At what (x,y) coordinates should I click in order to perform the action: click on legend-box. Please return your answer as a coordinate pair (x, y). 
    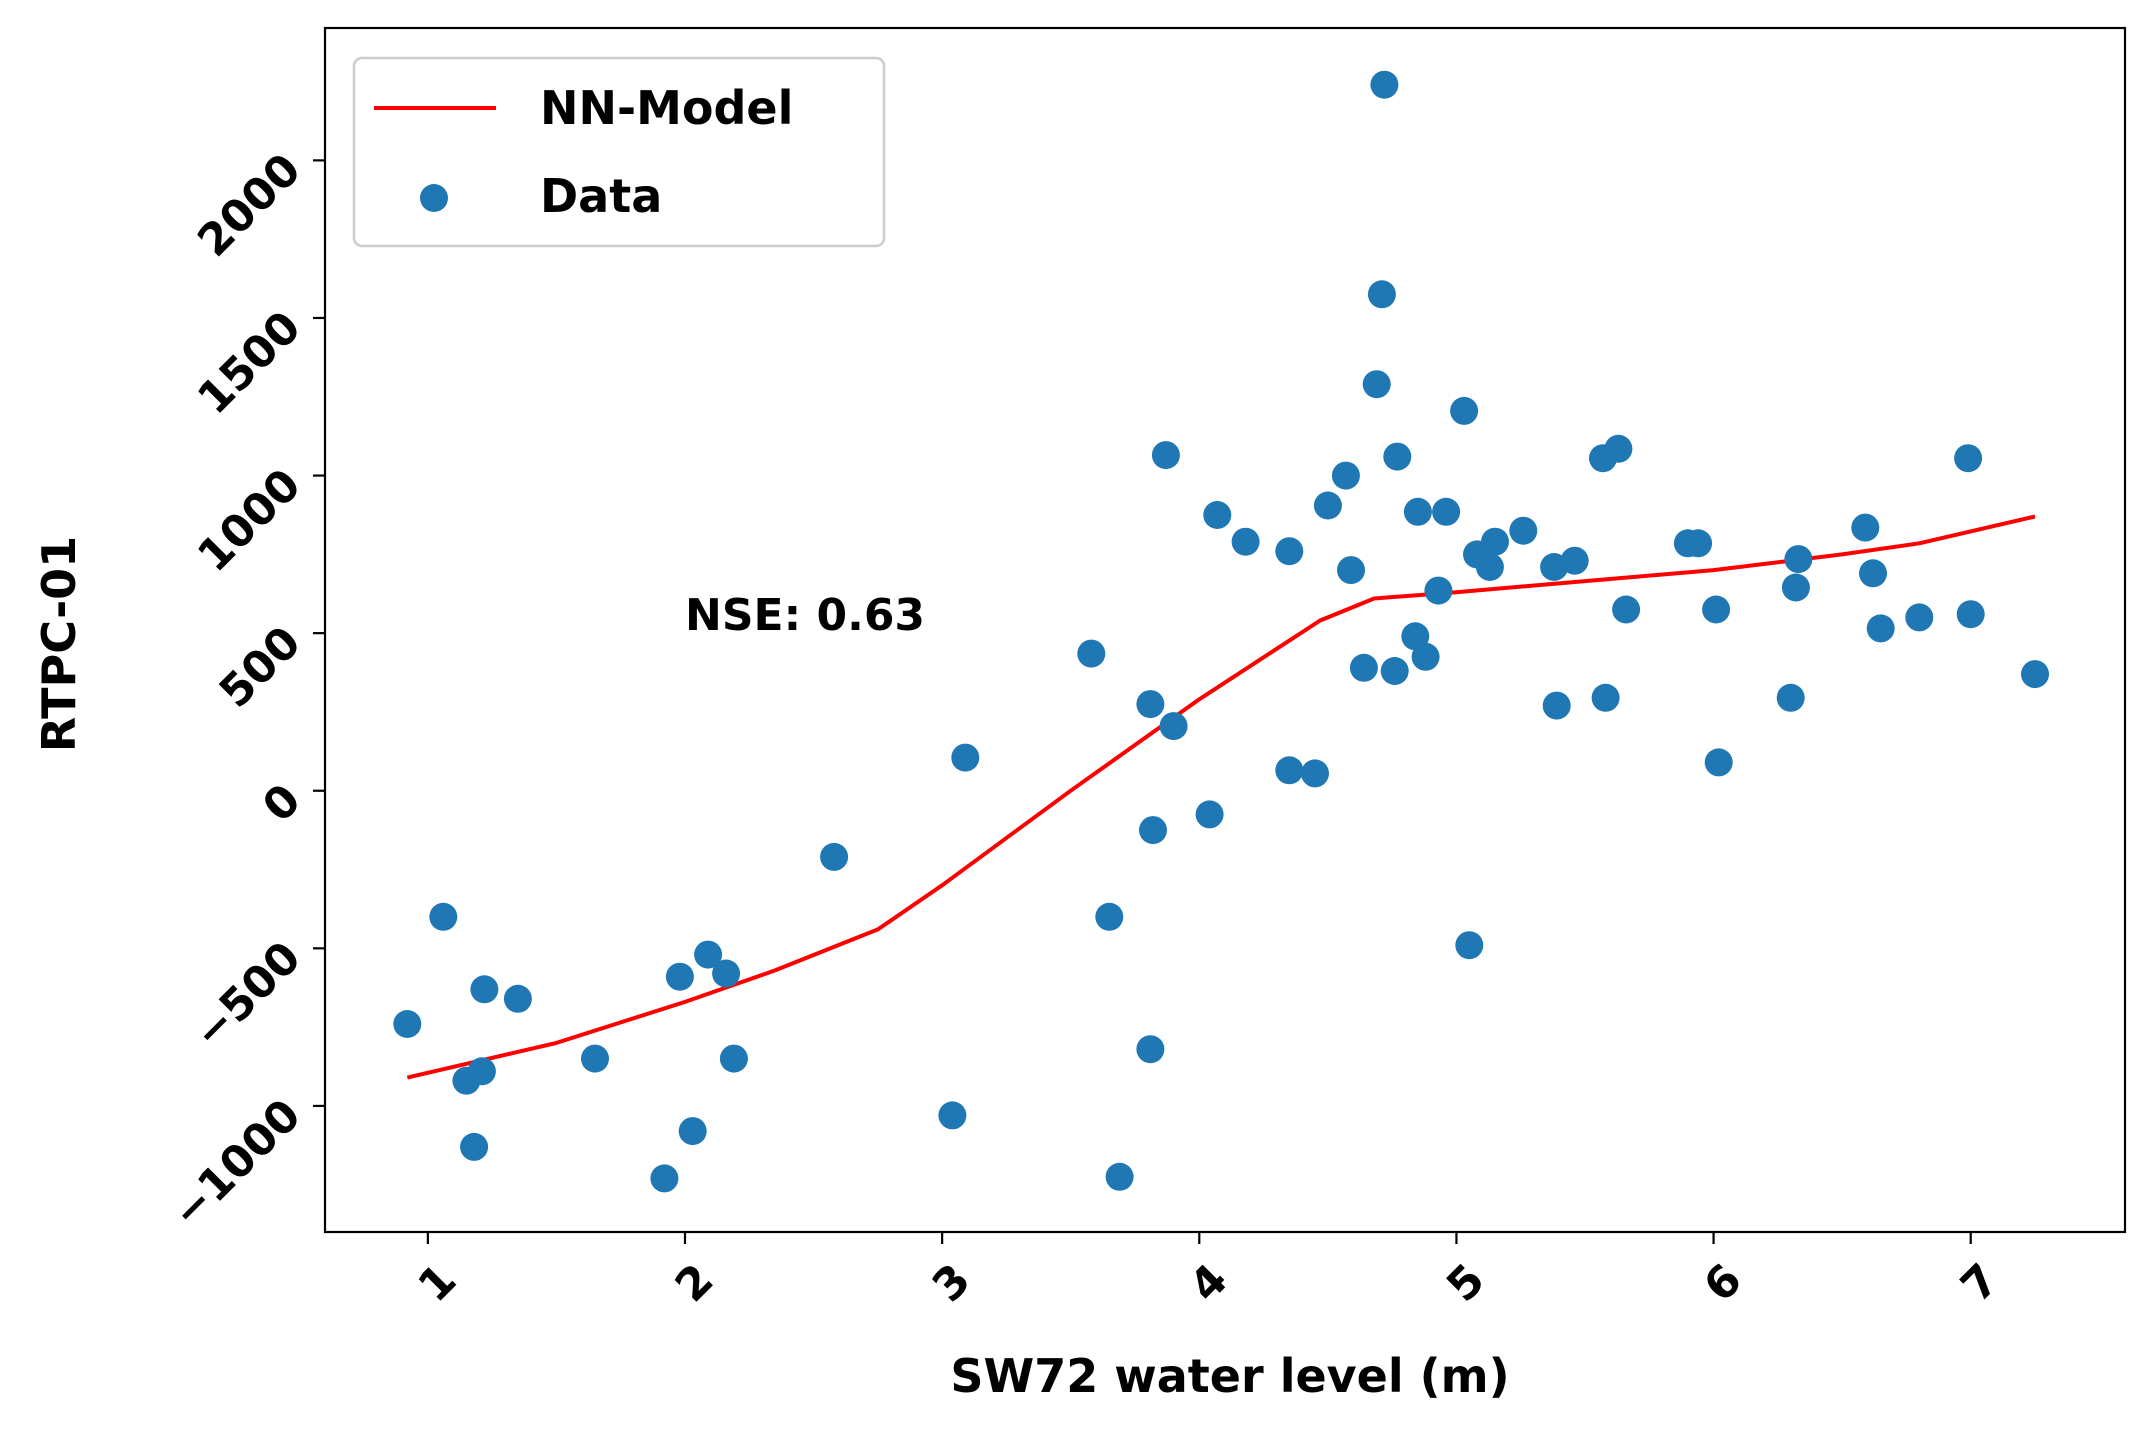
    Looking at the image, I should click on (619, 152).